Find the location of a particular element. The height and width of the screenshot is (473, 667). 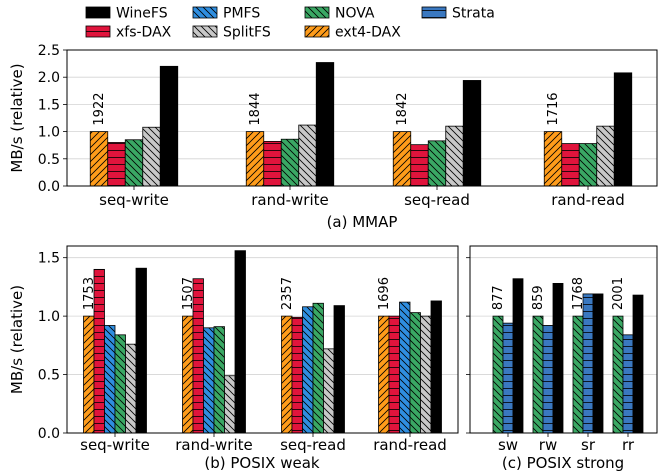

bar-splitfs-seq-read is located at coordinates (329, 391).